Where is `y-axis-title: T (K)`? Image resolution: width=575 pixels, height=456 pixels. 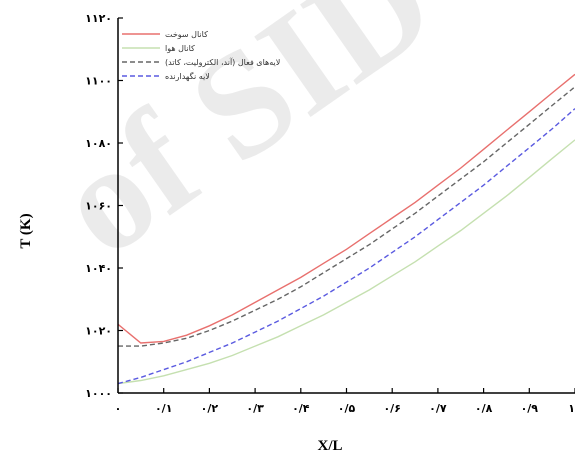
y-axis-title: T (K) is located at coordinates (26, 230).